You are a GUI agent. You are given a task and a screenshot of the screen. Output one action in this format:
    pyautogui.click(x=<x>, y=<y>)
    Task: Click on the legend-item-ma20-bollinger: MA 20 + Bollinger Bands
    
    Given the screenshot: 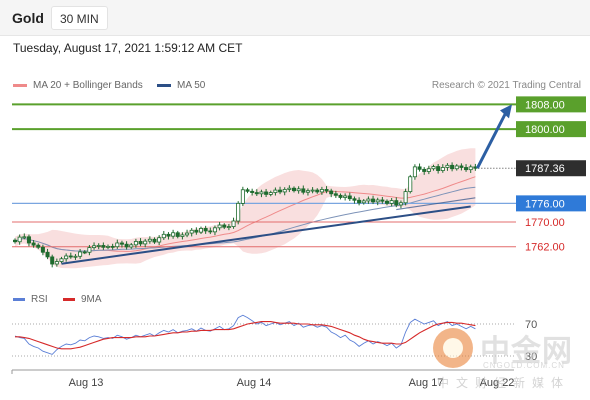 What is the action you would take?
    pyautogui.click(x=78, y=85)
    